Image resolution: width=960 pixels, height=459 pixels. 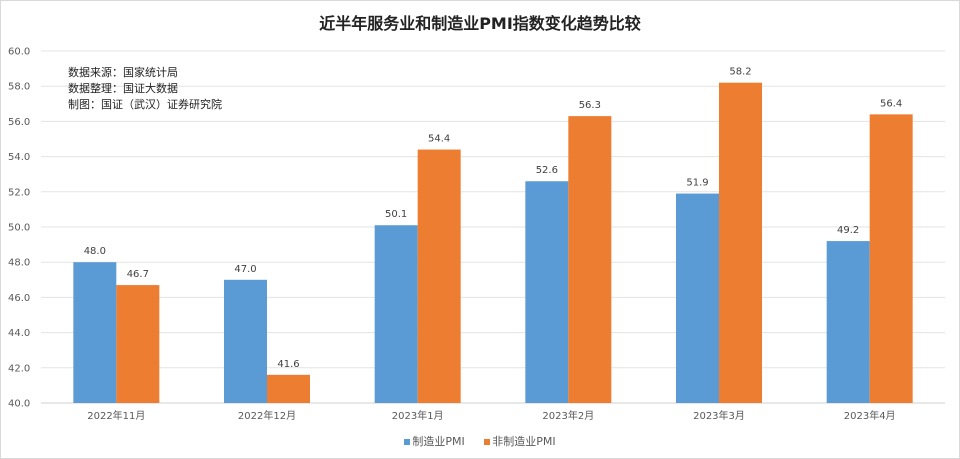 I want to click on data-label: 56.3, so click(x=590, y=105).